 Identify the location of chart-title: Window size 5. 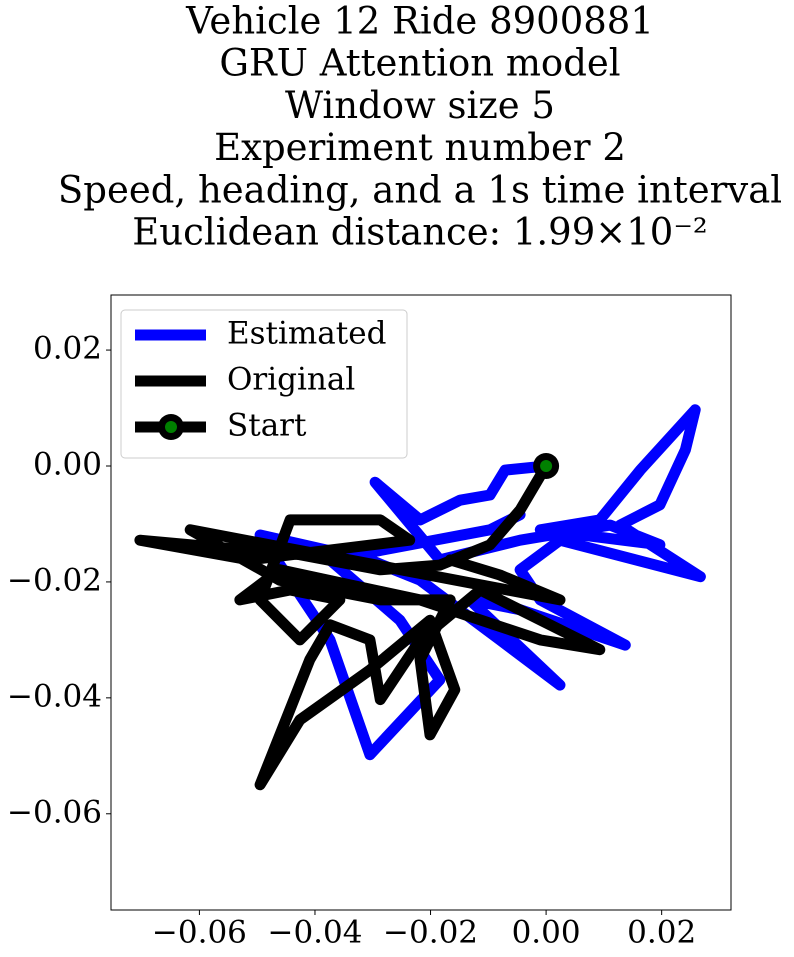
(420, 105).